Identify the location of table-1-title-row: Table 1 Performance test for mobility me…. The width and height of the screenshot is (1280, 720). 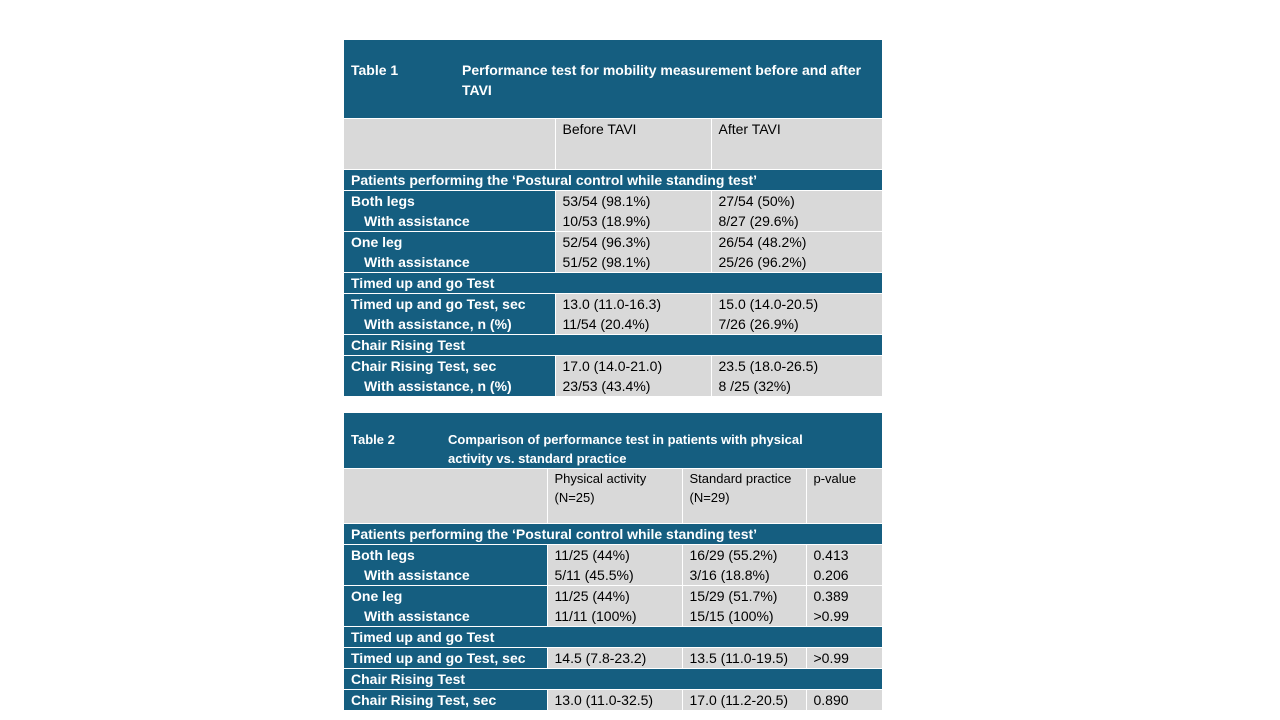
(613, 79).